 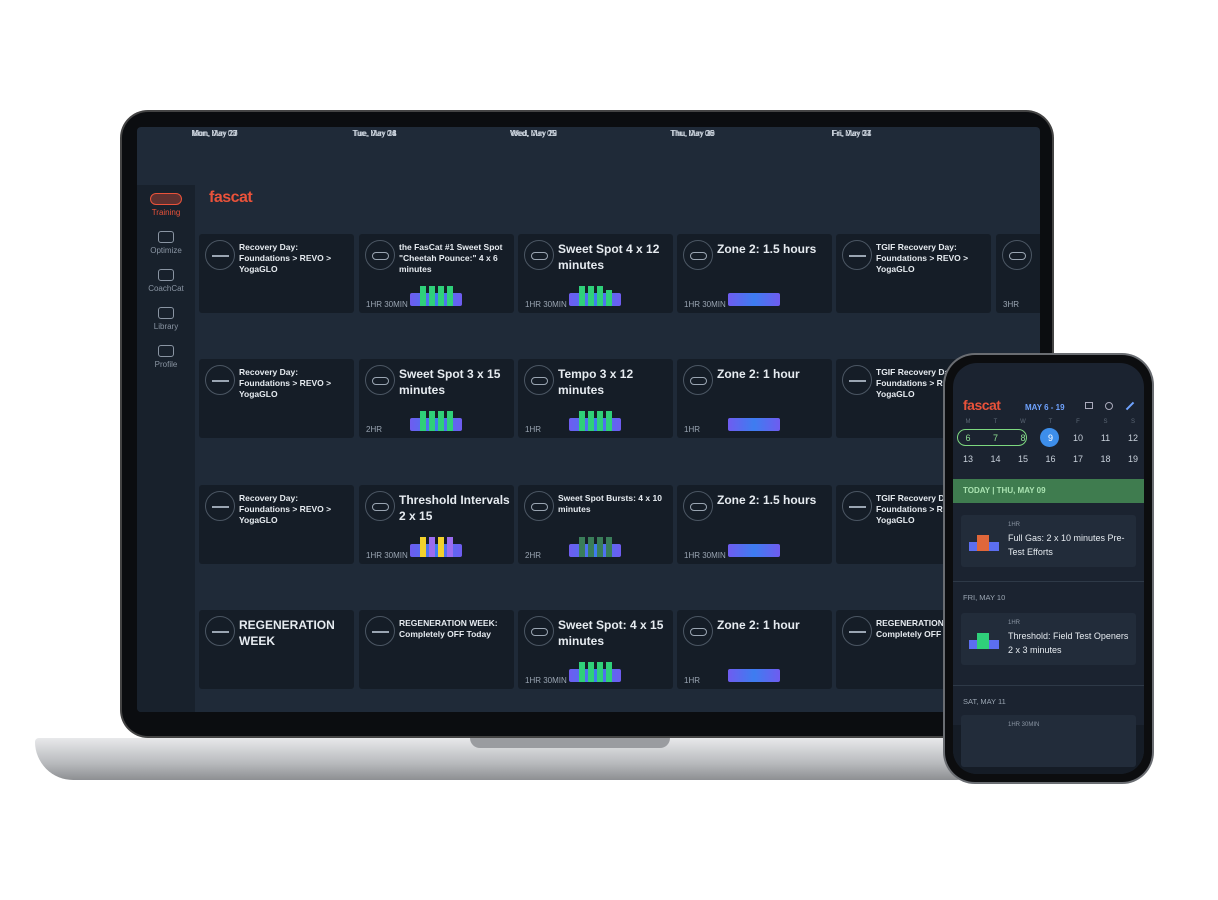 I want to click on date-cell: 18, so click(x=1105, y=459).